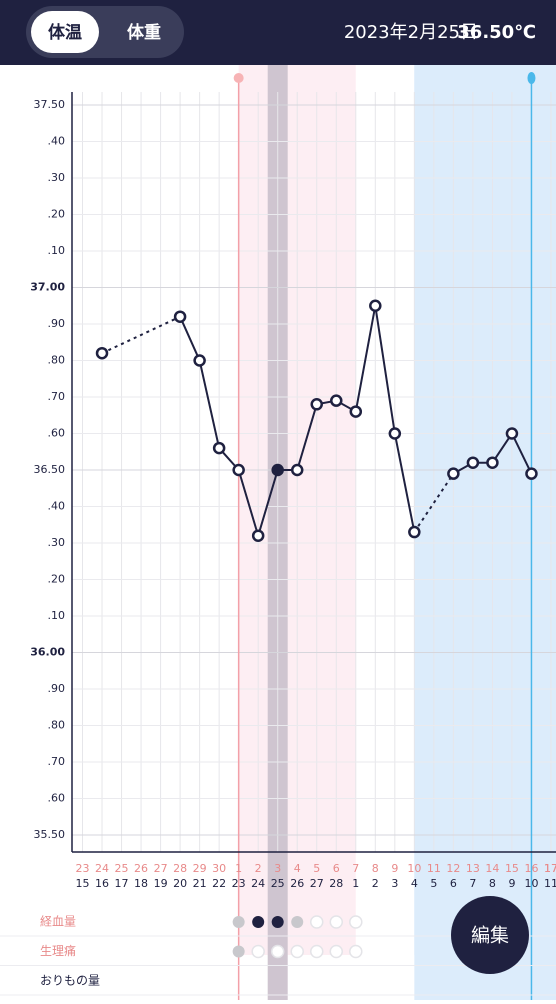 The width and height of the screenshot is (556, 1004). Describe the element at coordinates (434, 503) in the screenshot. I see `gap-line` at that location.